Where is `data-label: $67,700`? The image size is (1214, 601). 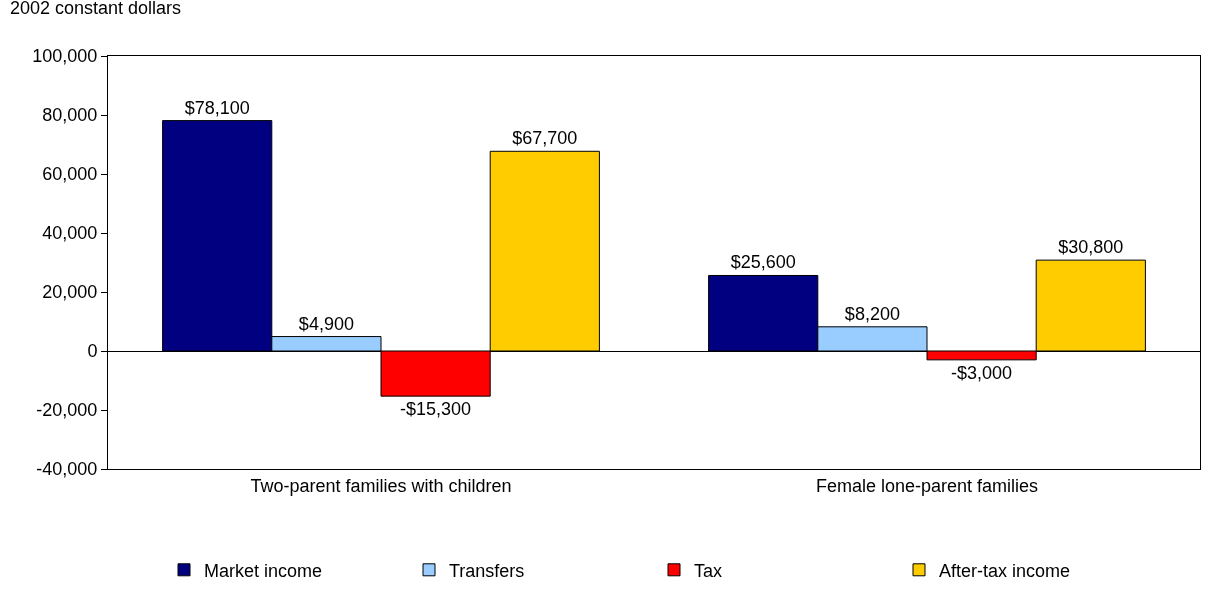
data-label: $67,700 is located at coordinates (545, 138).